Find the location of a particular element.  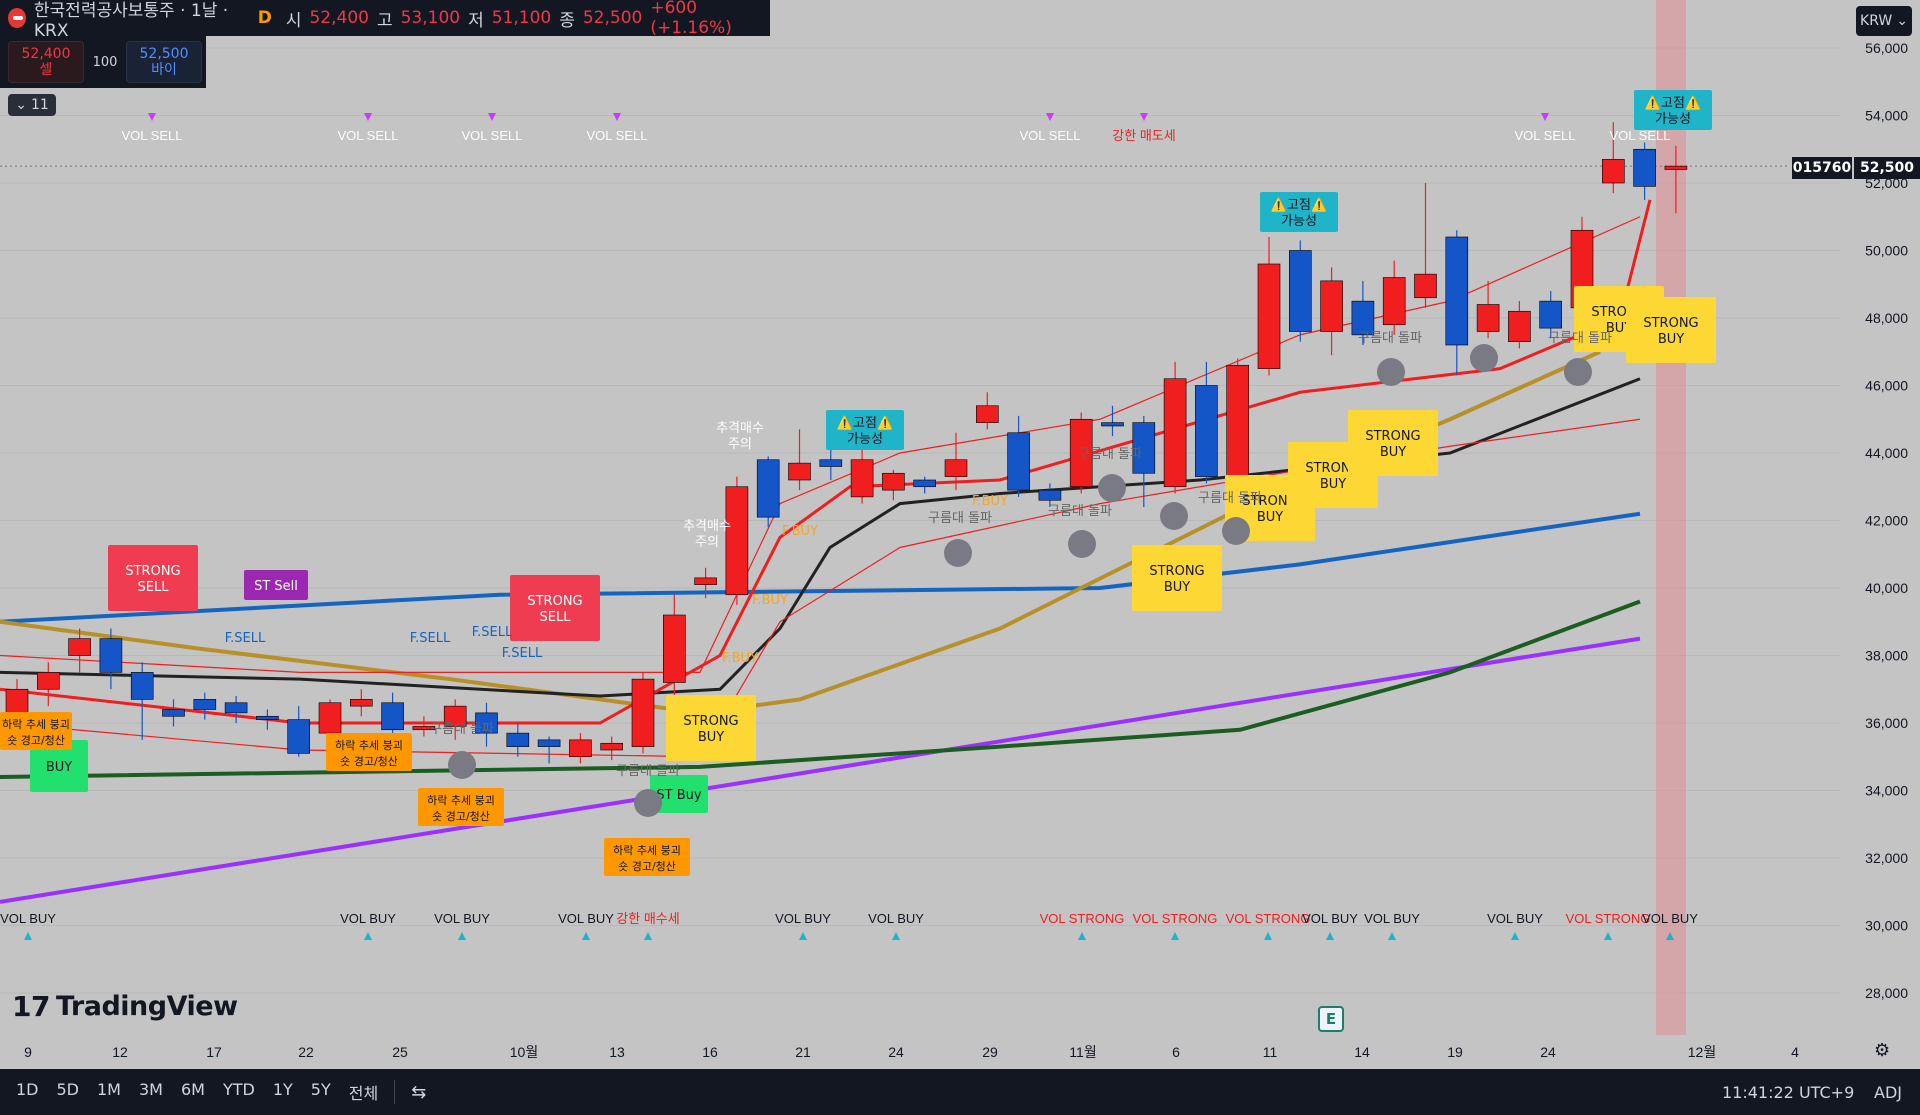

adj-toggle: ADJ is located at coordinates (1888, 1092).